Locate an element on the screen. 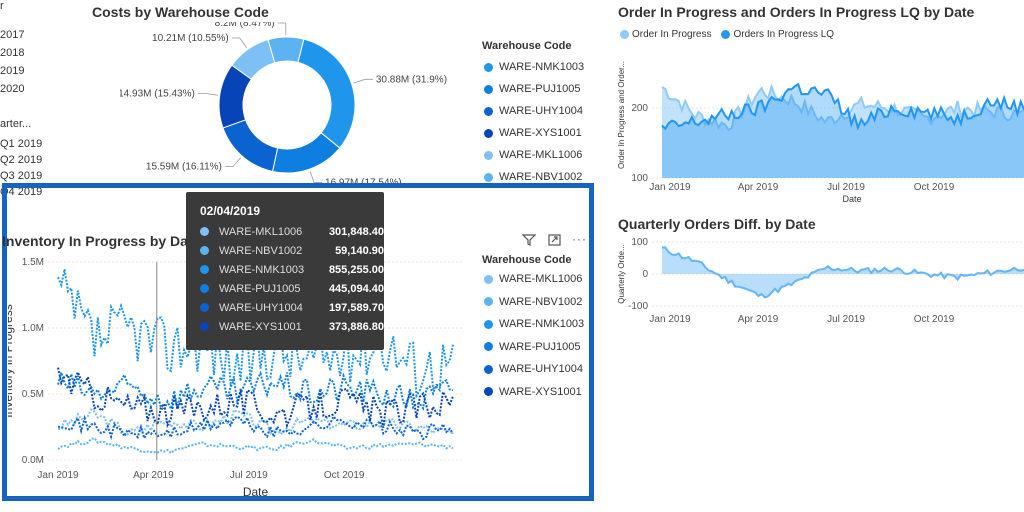  inventory-legend-item: WARE-XYS1001 is located at coordinates (534, 392).